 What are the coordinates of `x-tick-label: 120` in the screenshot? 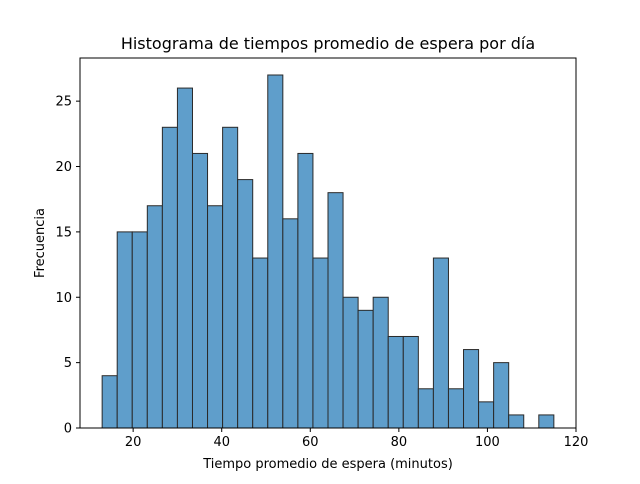 It's located at (576, 442).